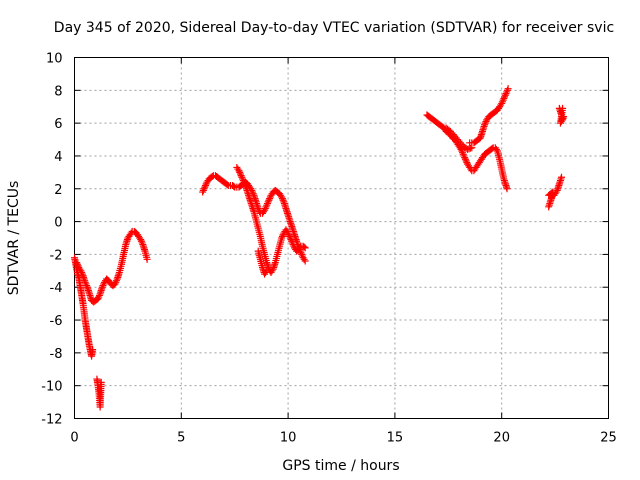  What do you see at coordinates (288, 438) in the screenshot?
I see `x-tick-label: 10` at bounding box center [288, 438].